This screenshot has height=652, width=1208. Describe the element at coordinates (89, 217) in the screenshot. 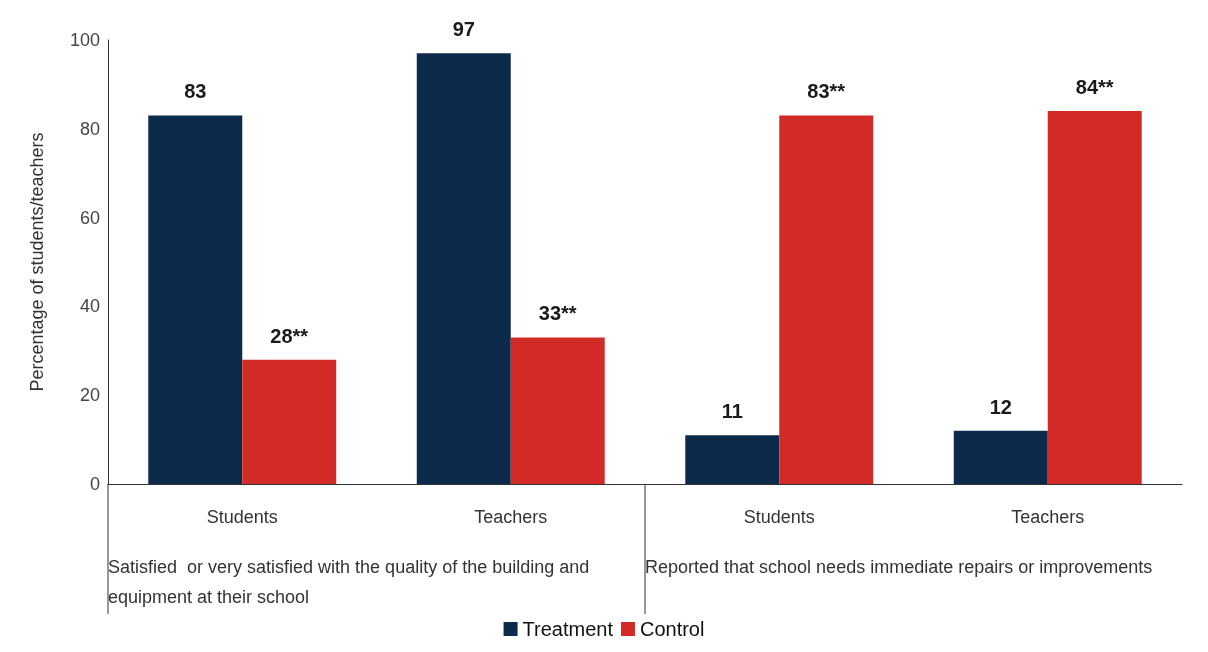

I see `y-tick-label: 60` at that location.